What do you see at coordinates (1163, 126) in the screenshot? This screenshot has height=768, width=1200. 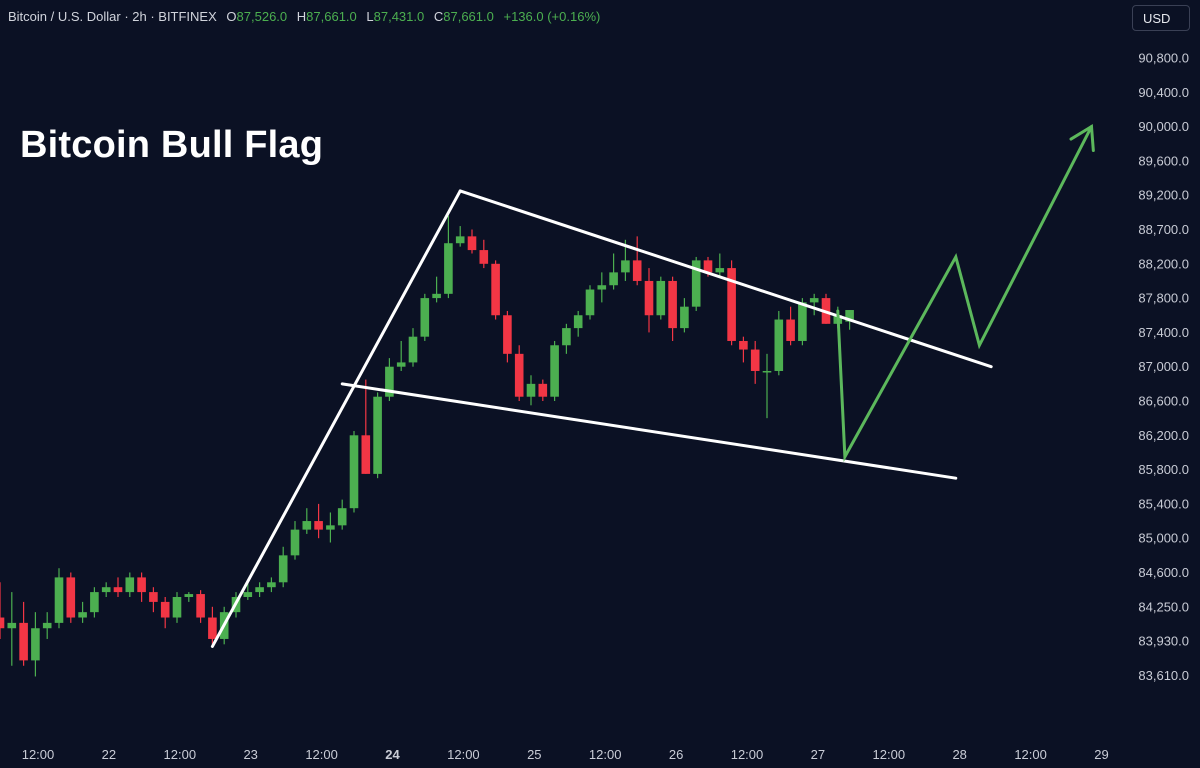 I see `price-tick-label: 90,000.0` at bounding box center [1163, 126].